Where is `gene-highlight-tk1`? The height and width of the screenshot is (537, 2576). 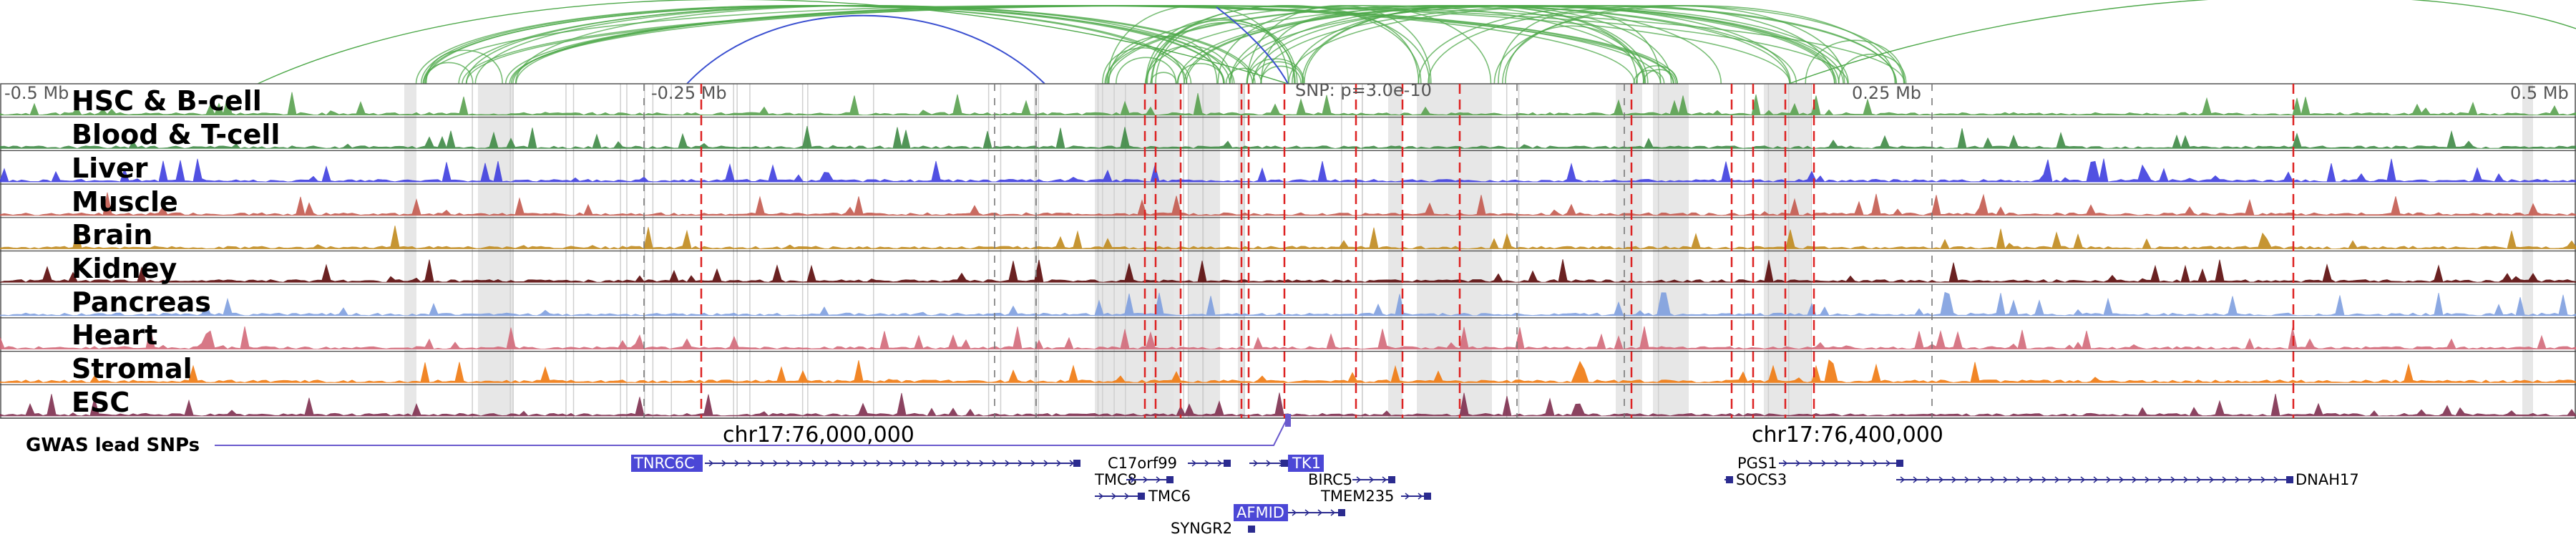 gene-highlight-tk1 is located at coordinates (1306, 463).